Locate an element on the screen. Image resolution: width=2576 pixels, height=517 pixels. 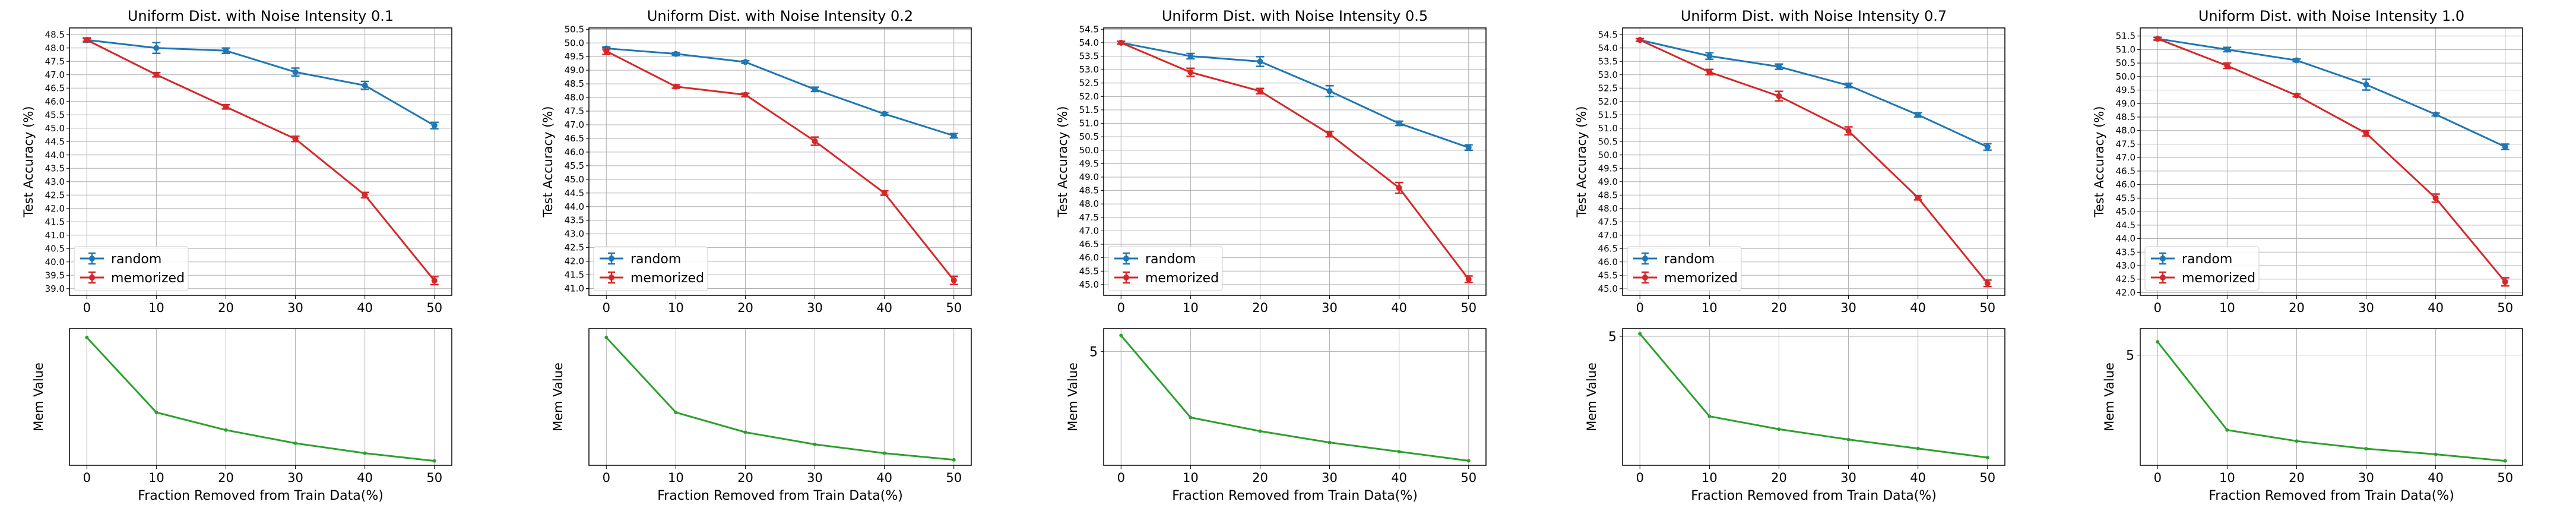
y-tick-label: 44.5 is located at coordinates (2125, 226).